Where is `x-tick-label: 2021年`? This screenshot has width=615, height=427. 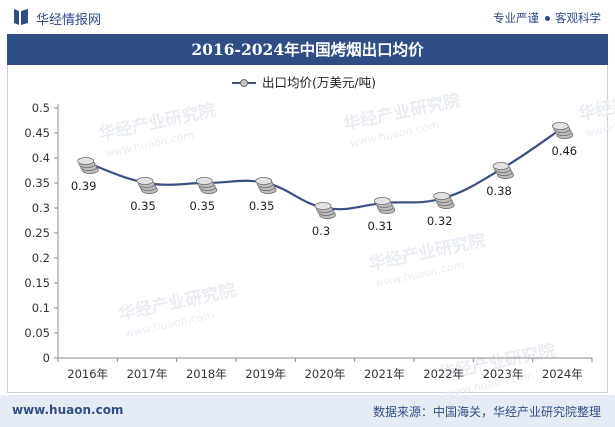 x-tick-label: 2021年 is located at coordinates (384, 374).